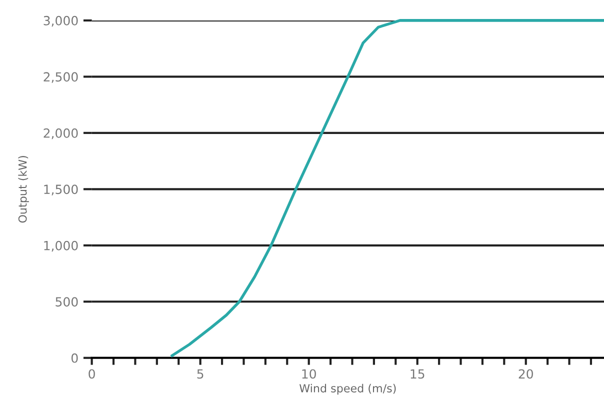 The height and width of the screenshot is (409, 604). What do you see at coordinates (23, 189) in the screenshot?
I see `y-axis-title: Output (kW)` at bounding box center [23, 189].